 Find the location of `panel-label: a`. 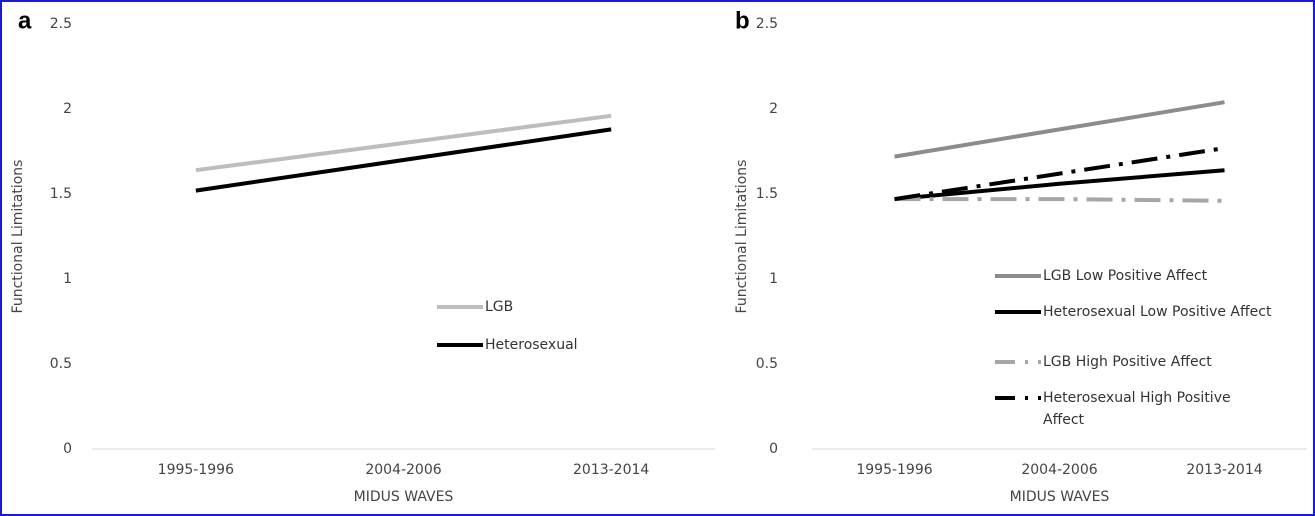

panel-label: a is located at coordinates (25, 20).